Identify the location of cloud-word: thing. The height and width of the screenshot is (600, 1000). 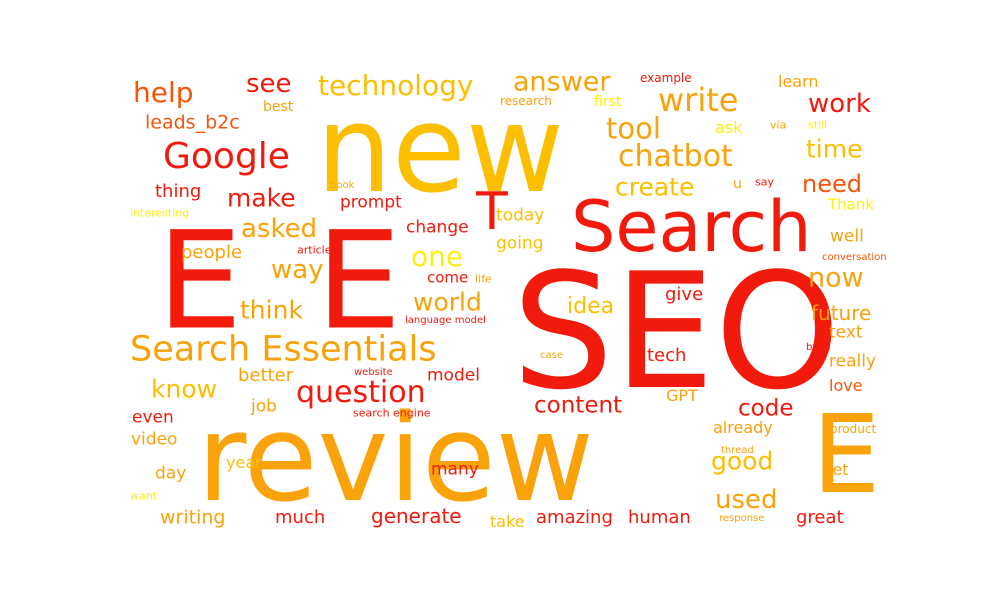
(178, 191).